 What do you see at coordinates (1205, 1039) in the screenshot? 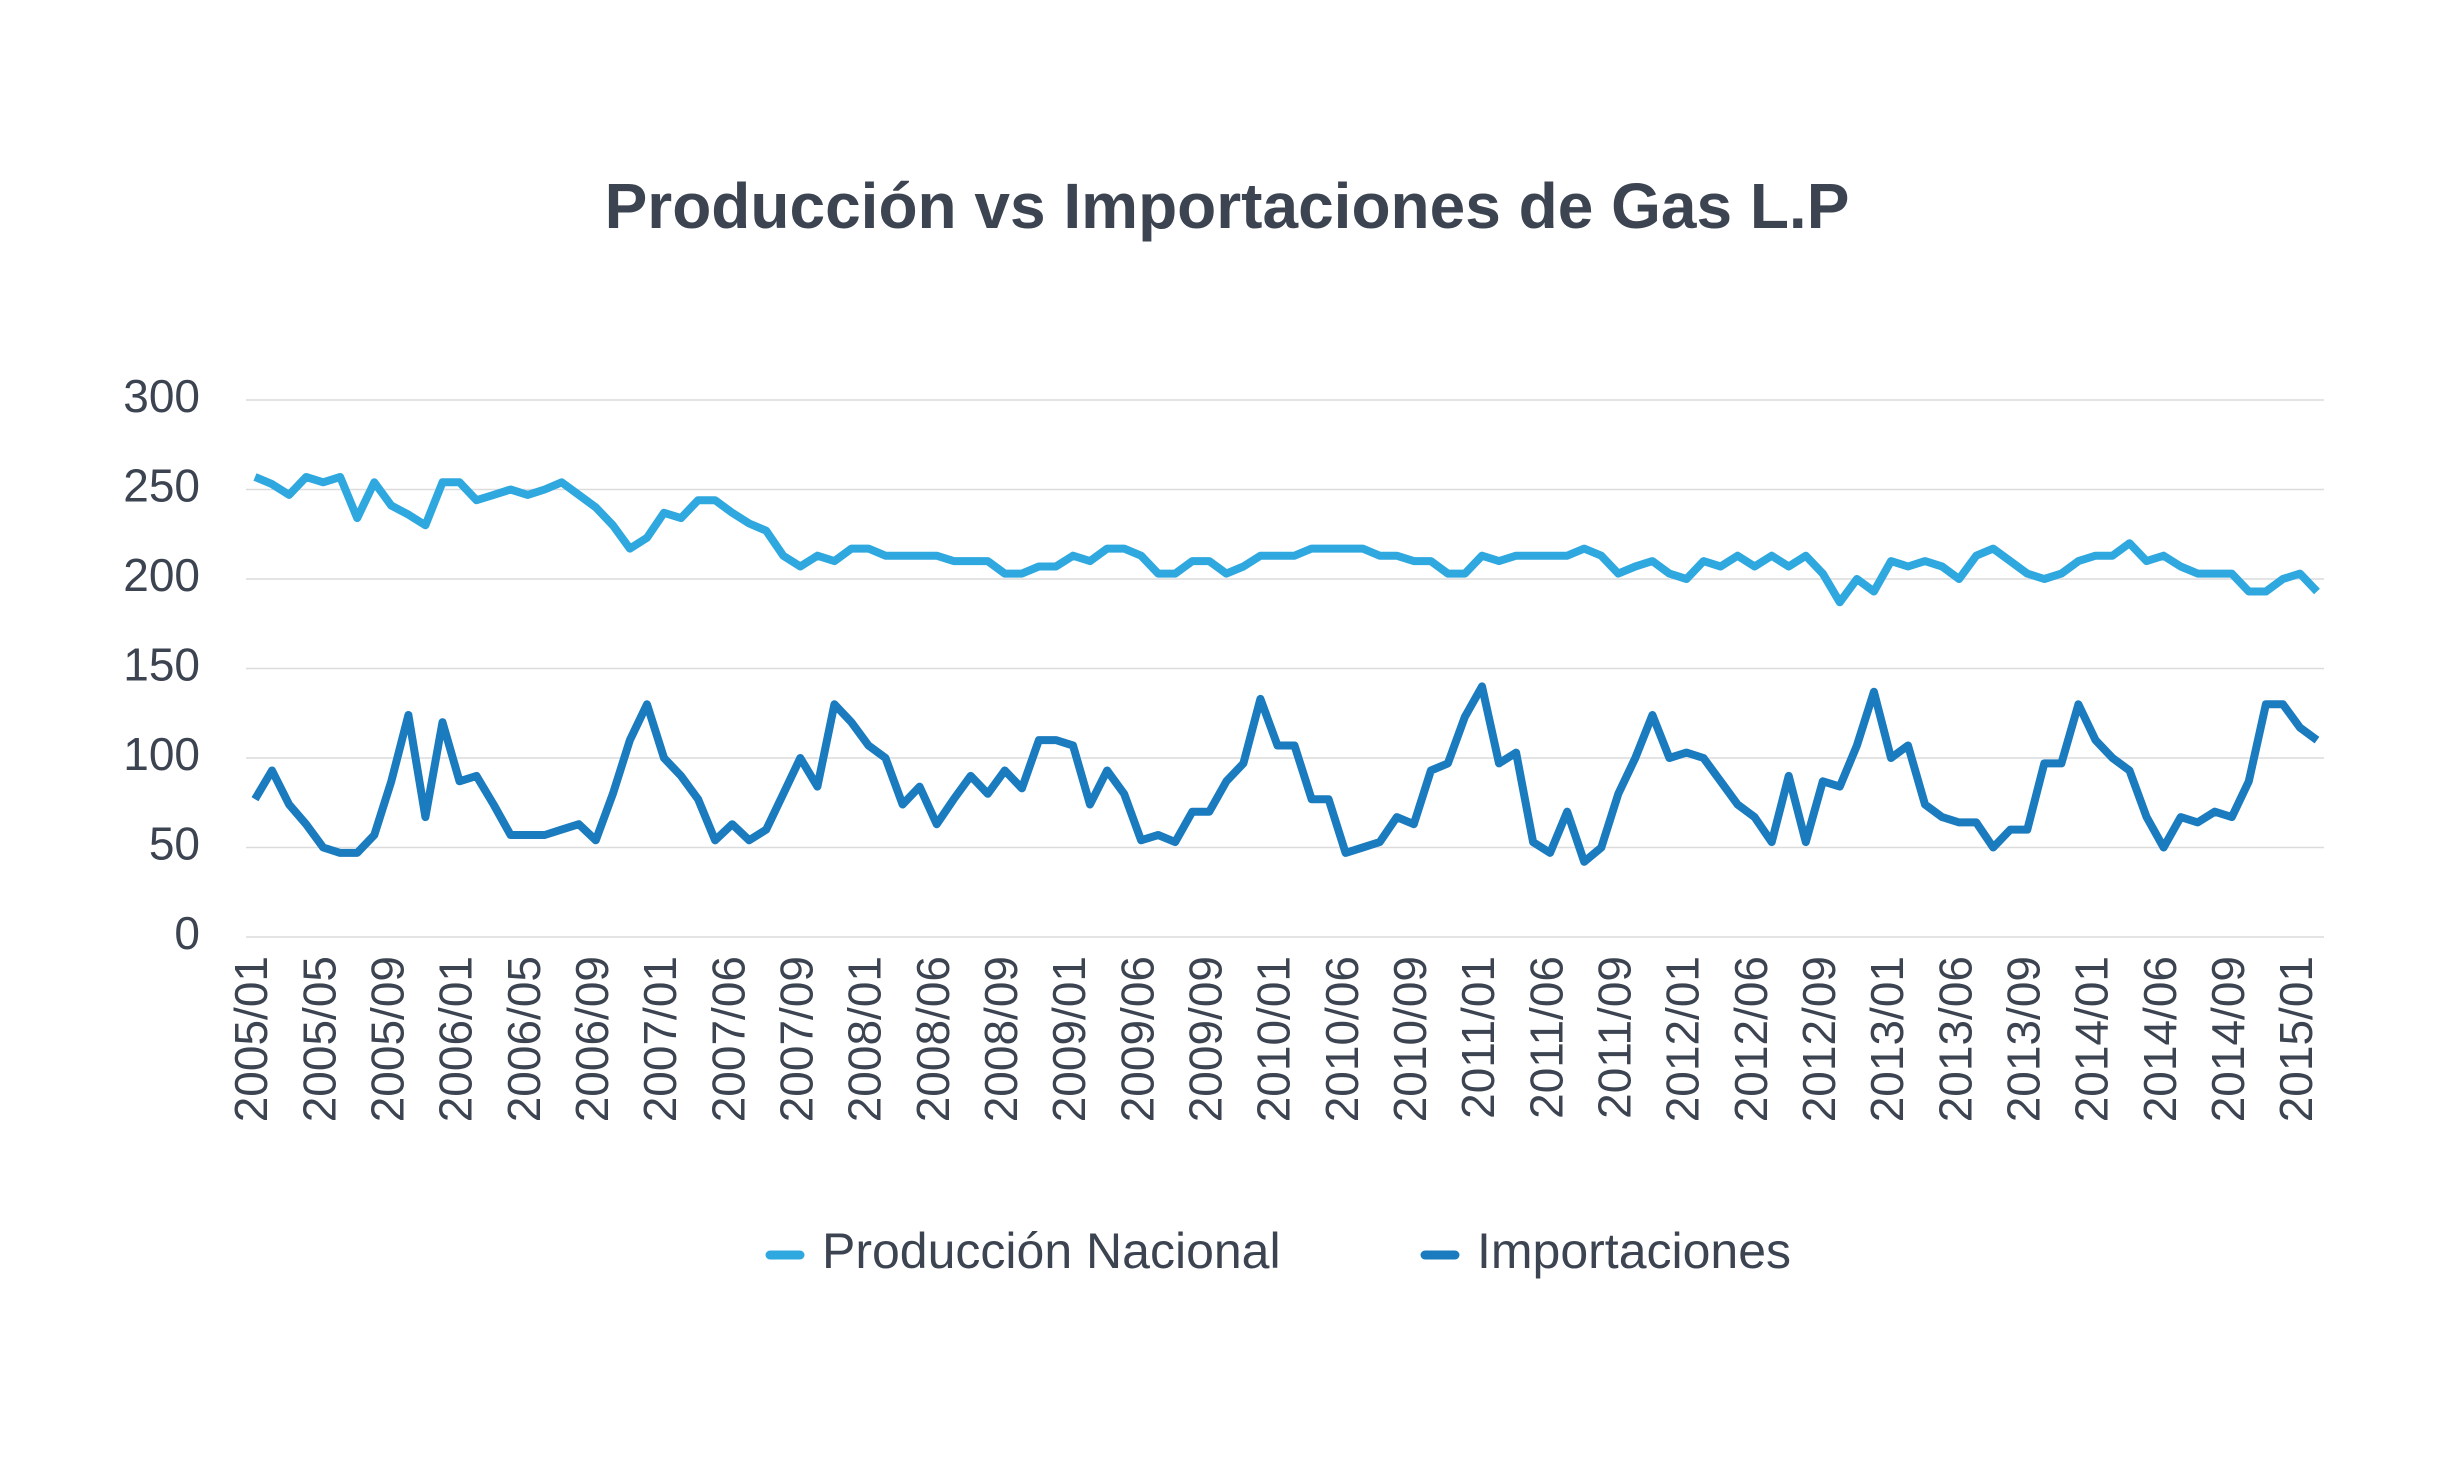
I see `x-tick-label: 2009/09` at bounding box center [1205, 1039].